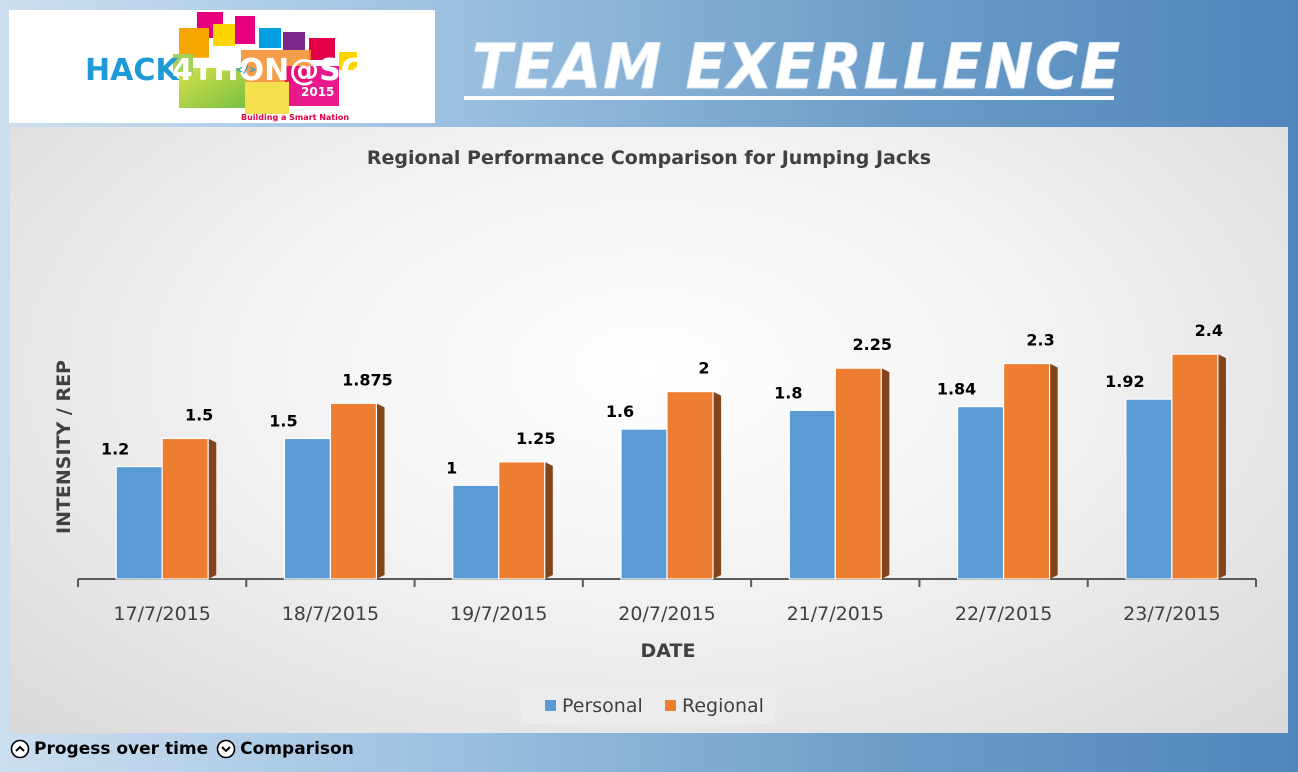 This screenshot has height=772, width=1298. I want to click on personal-data-label: 1.5, so click(283, 420).